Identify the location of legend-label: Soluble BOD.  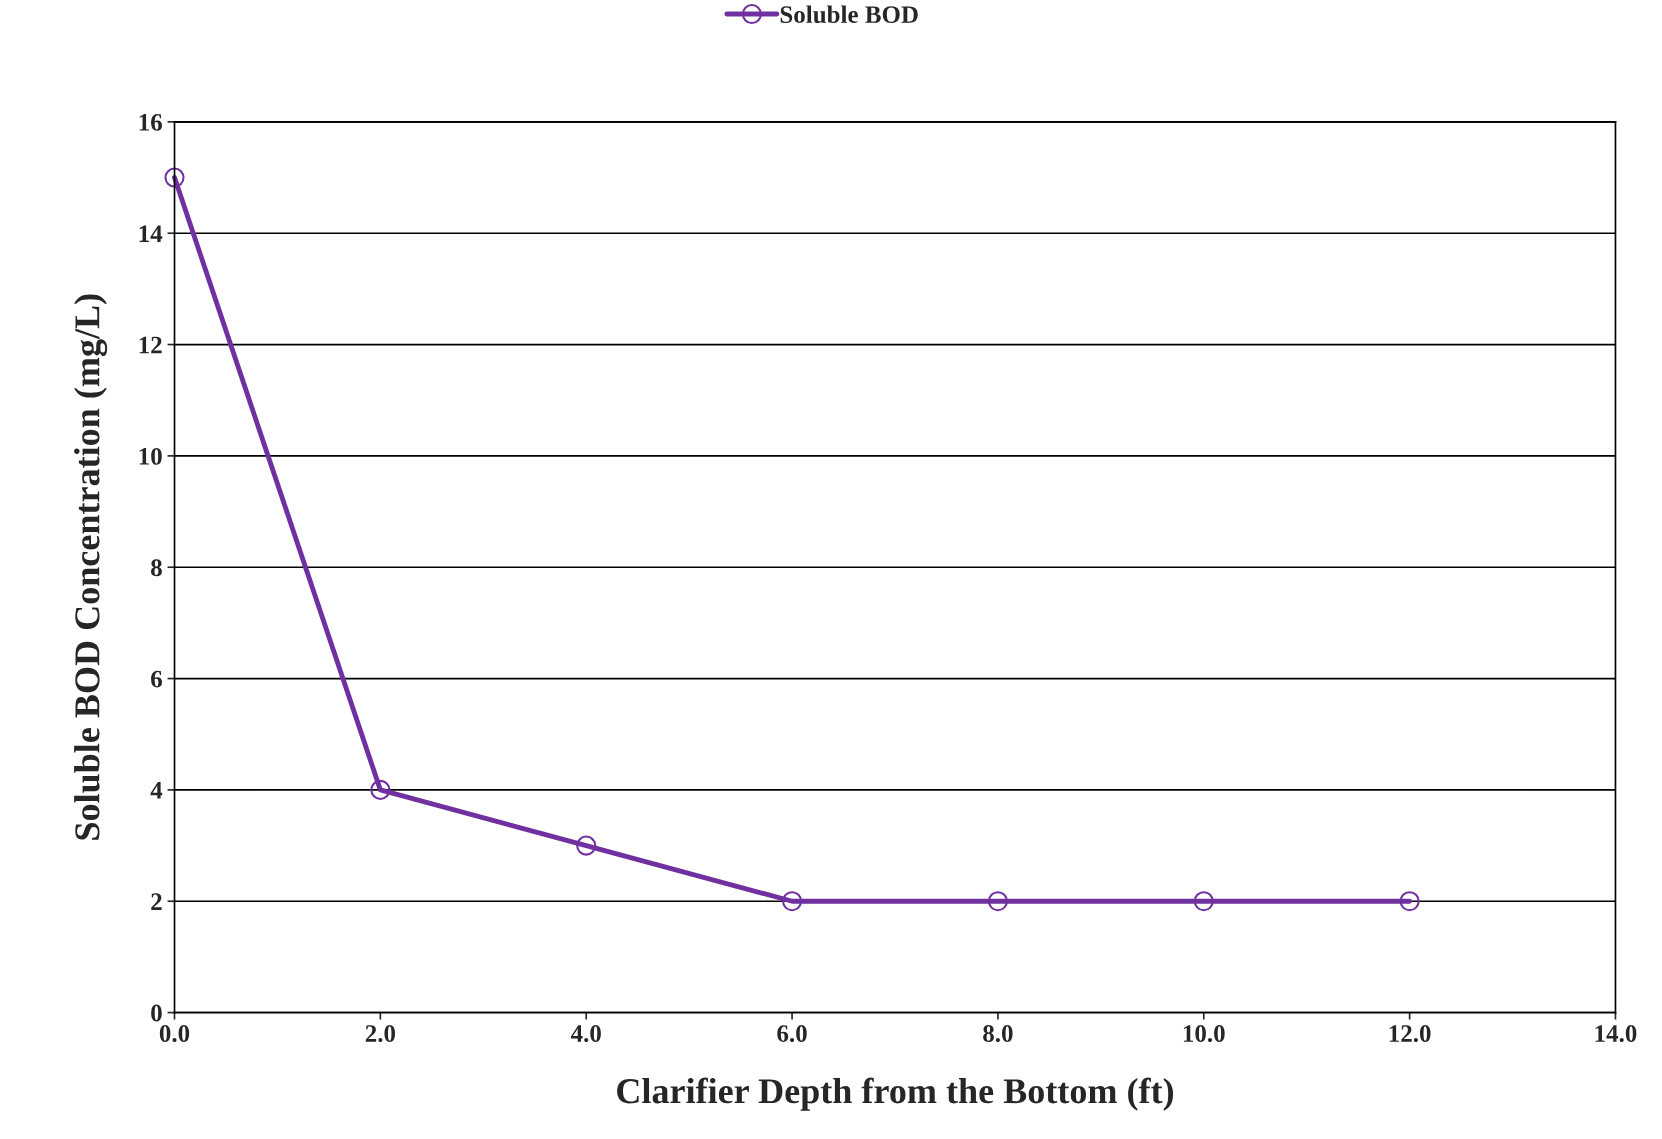
(849, 14).